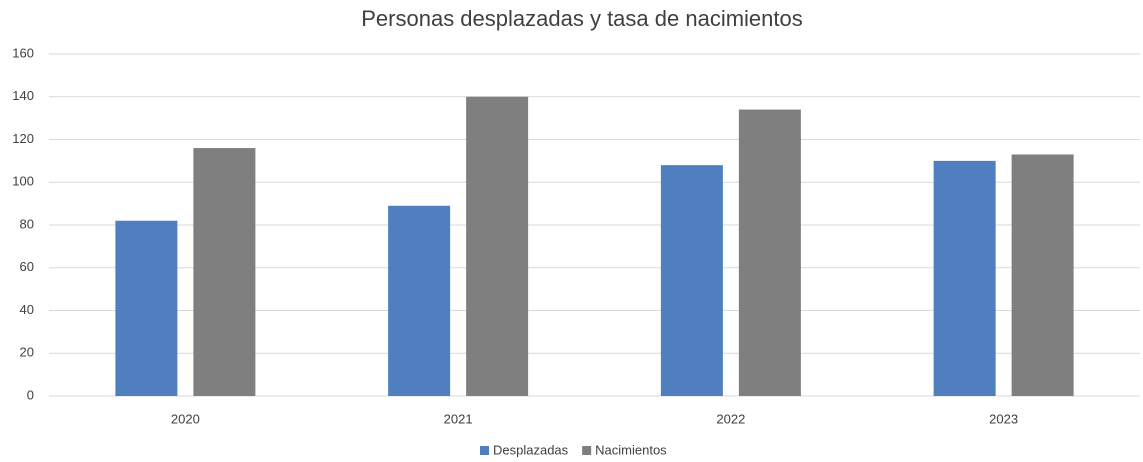 This screenshot has height=462, width=1143. I want to click on y-tick-label: 100, so click(23, 181).